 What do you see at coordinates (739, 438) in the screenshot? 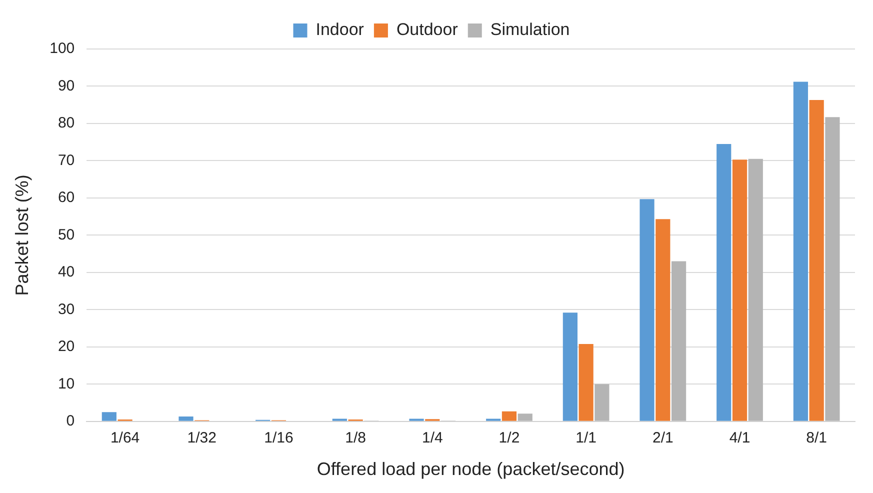
I see `x-tick-label: 4/1` at bounding box center [739, 438].